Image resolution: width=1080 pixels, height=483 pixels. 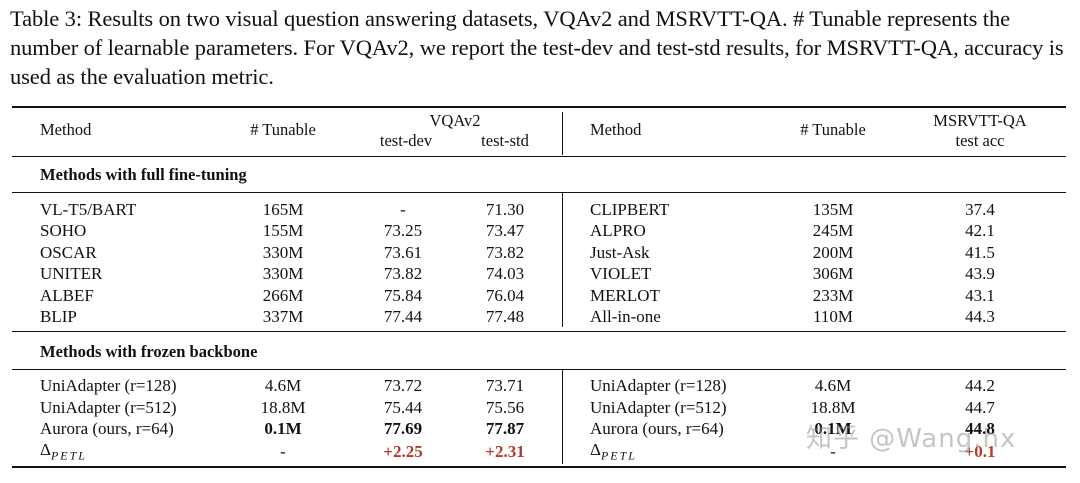 I want to click on cell-test-acc: 42.1, so click(x=980, y=231).